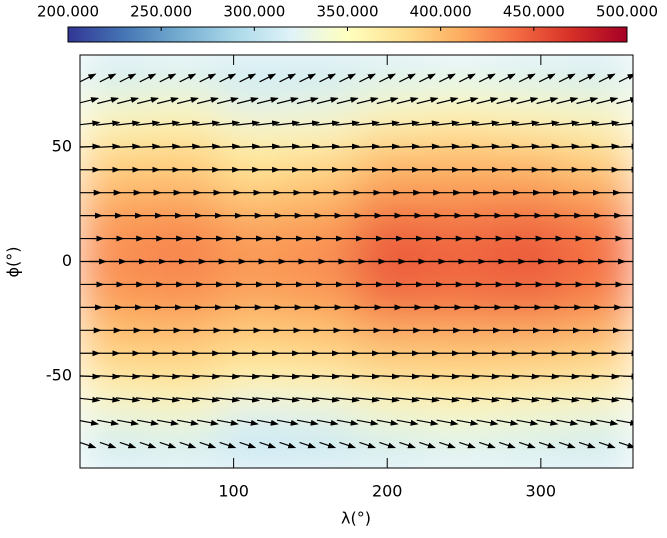 Image resolution: width=667 pixels, height=538 pixels. Describe the element at coordinates (233, 491) in the screenshot. I see `x-tick-label: 100` at that location.